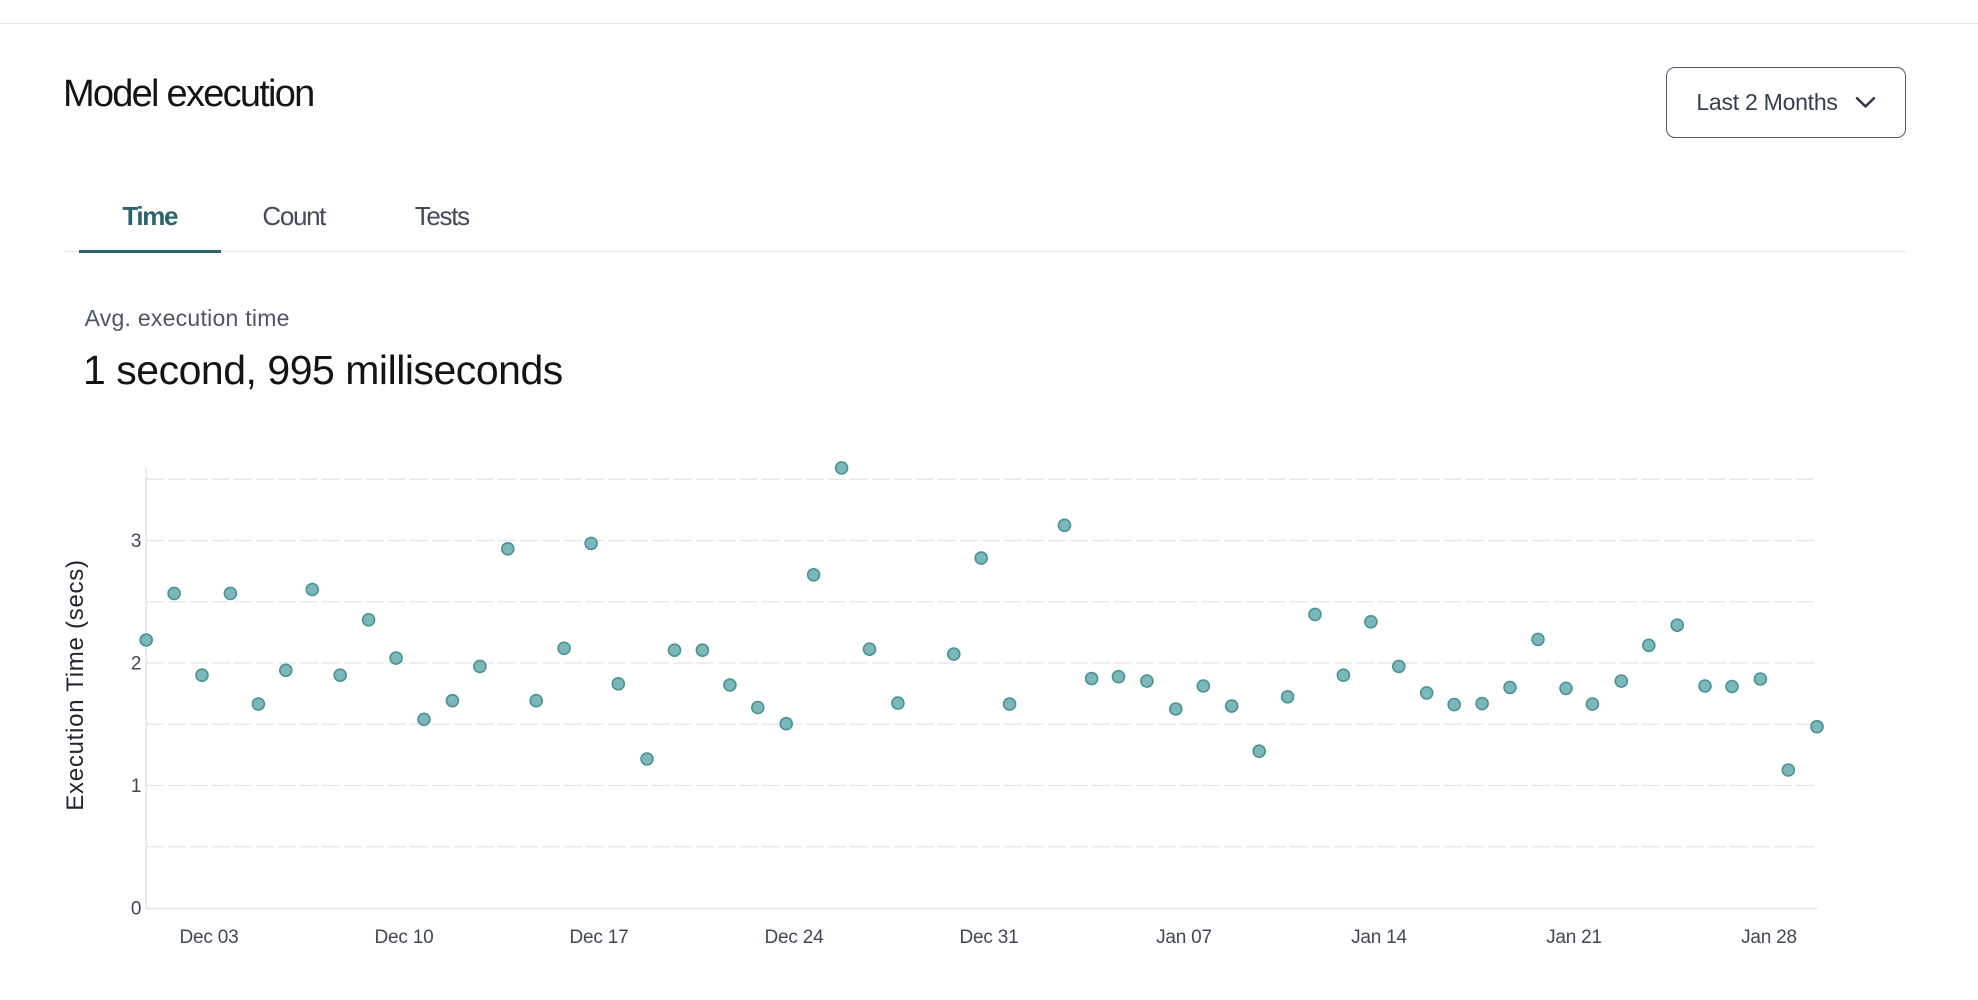 The height and width of the screenshot is (1000, 1978). Describe the element at coordinates (208, 937) in the screenshot. I see `svg-text: Dec 03` at that location.